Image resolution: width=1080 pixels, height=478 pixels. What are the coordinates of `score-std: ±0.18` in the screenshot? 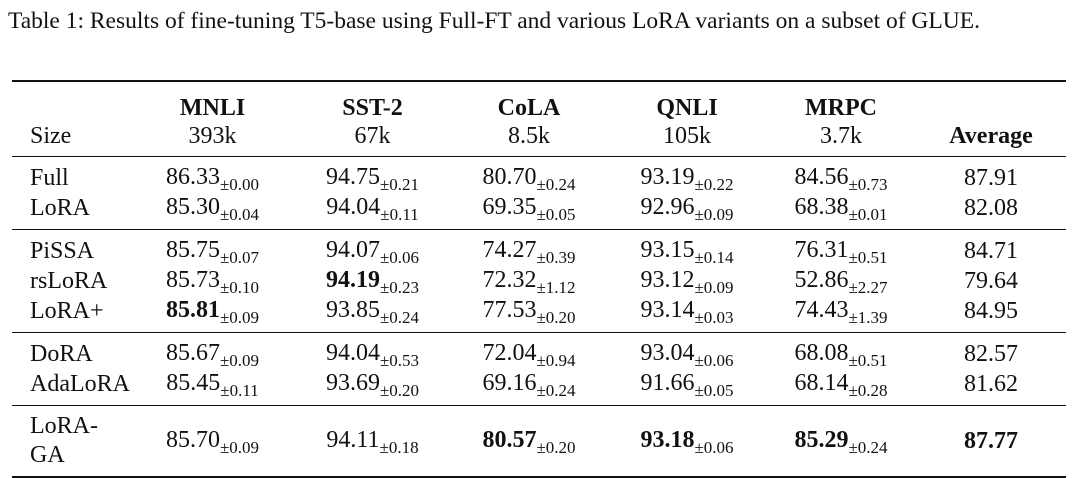 It's located at (399, 447).